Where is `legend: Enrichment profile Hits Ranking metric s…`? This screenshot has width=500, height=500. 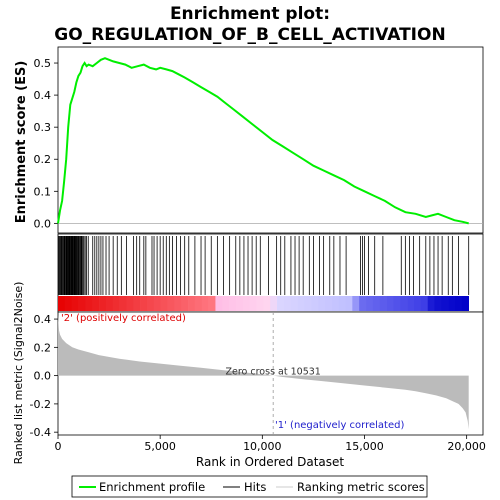
legend: Enrichment profile Hits Ranking metric s… is located at coordinates (249, 486).